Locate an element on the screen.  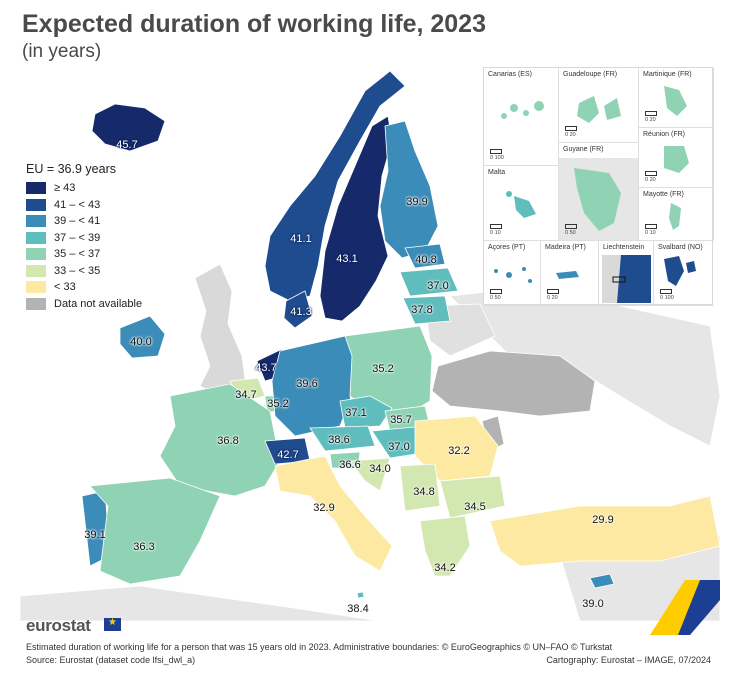
value-label-iceland: 45.7 is located at coordinates (127, 145).